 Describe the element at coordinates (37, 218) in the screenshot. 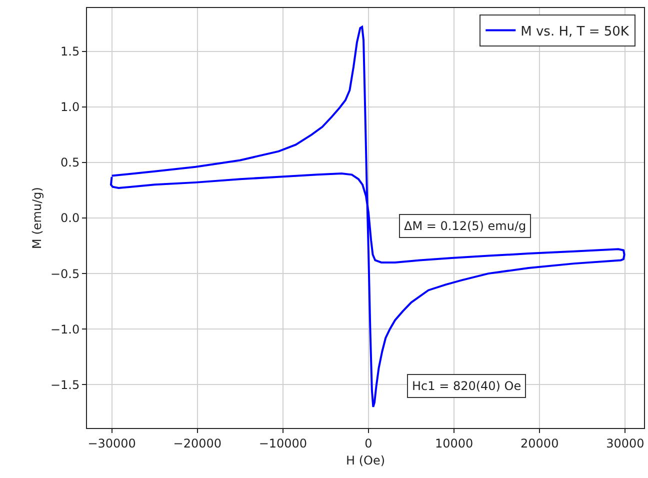

I see `y-axis-title: M (emu/g)` at that location.